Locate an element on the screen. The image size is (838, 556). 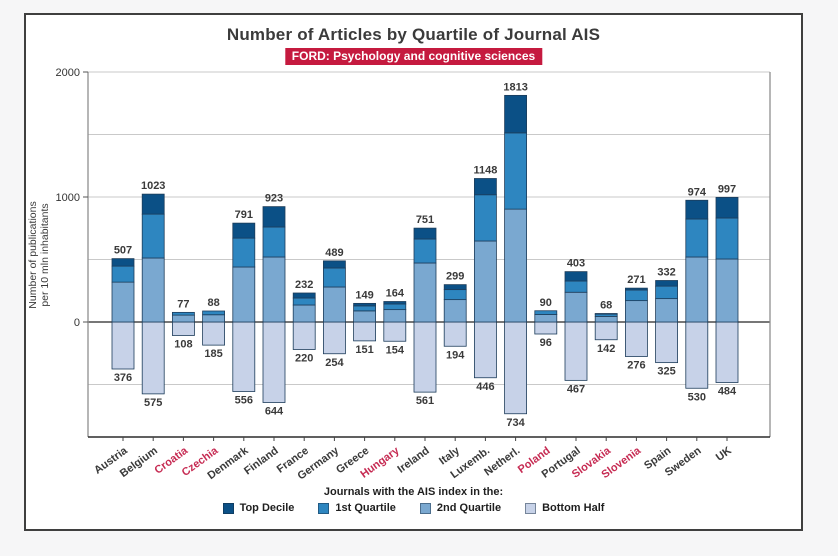
legend-label: 1st Quartile is located at coordinates (365, 508).